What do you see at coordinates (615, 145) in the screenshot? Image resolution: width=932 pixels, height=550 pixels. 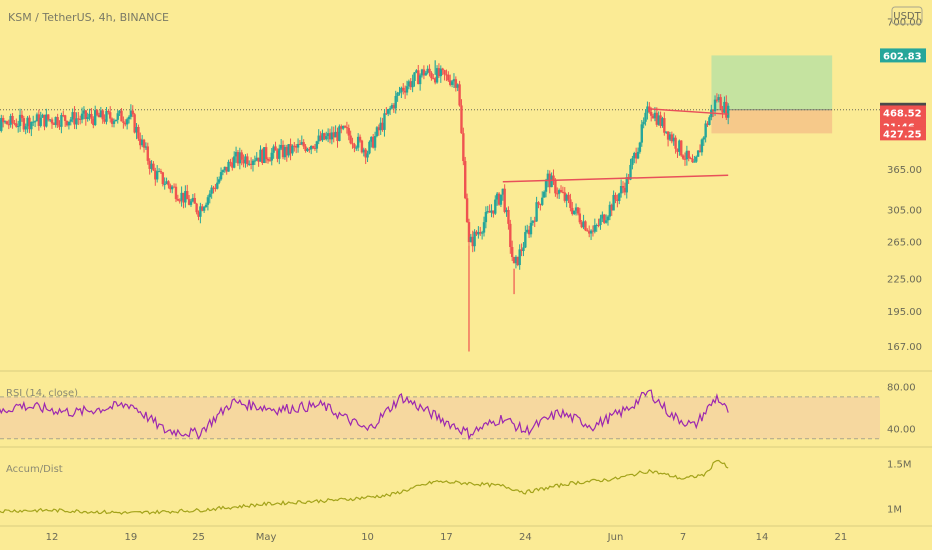 I see `trend-lines` at bounding box center [615, 145].